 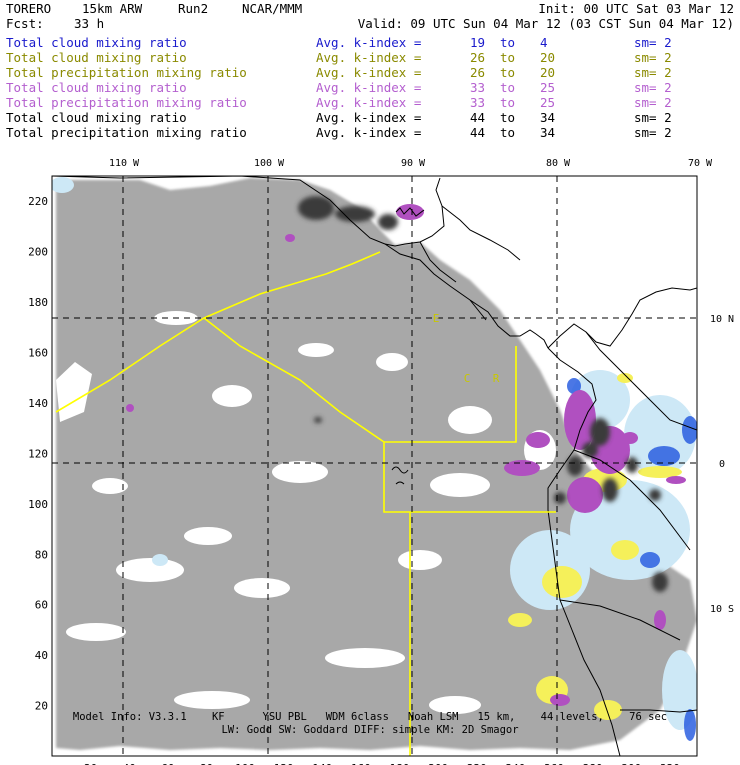 What do you see at coordinates (112, 8) in the screenshot?
I see `model-resolution: 15km ARW` at bounding box center [112, 8].